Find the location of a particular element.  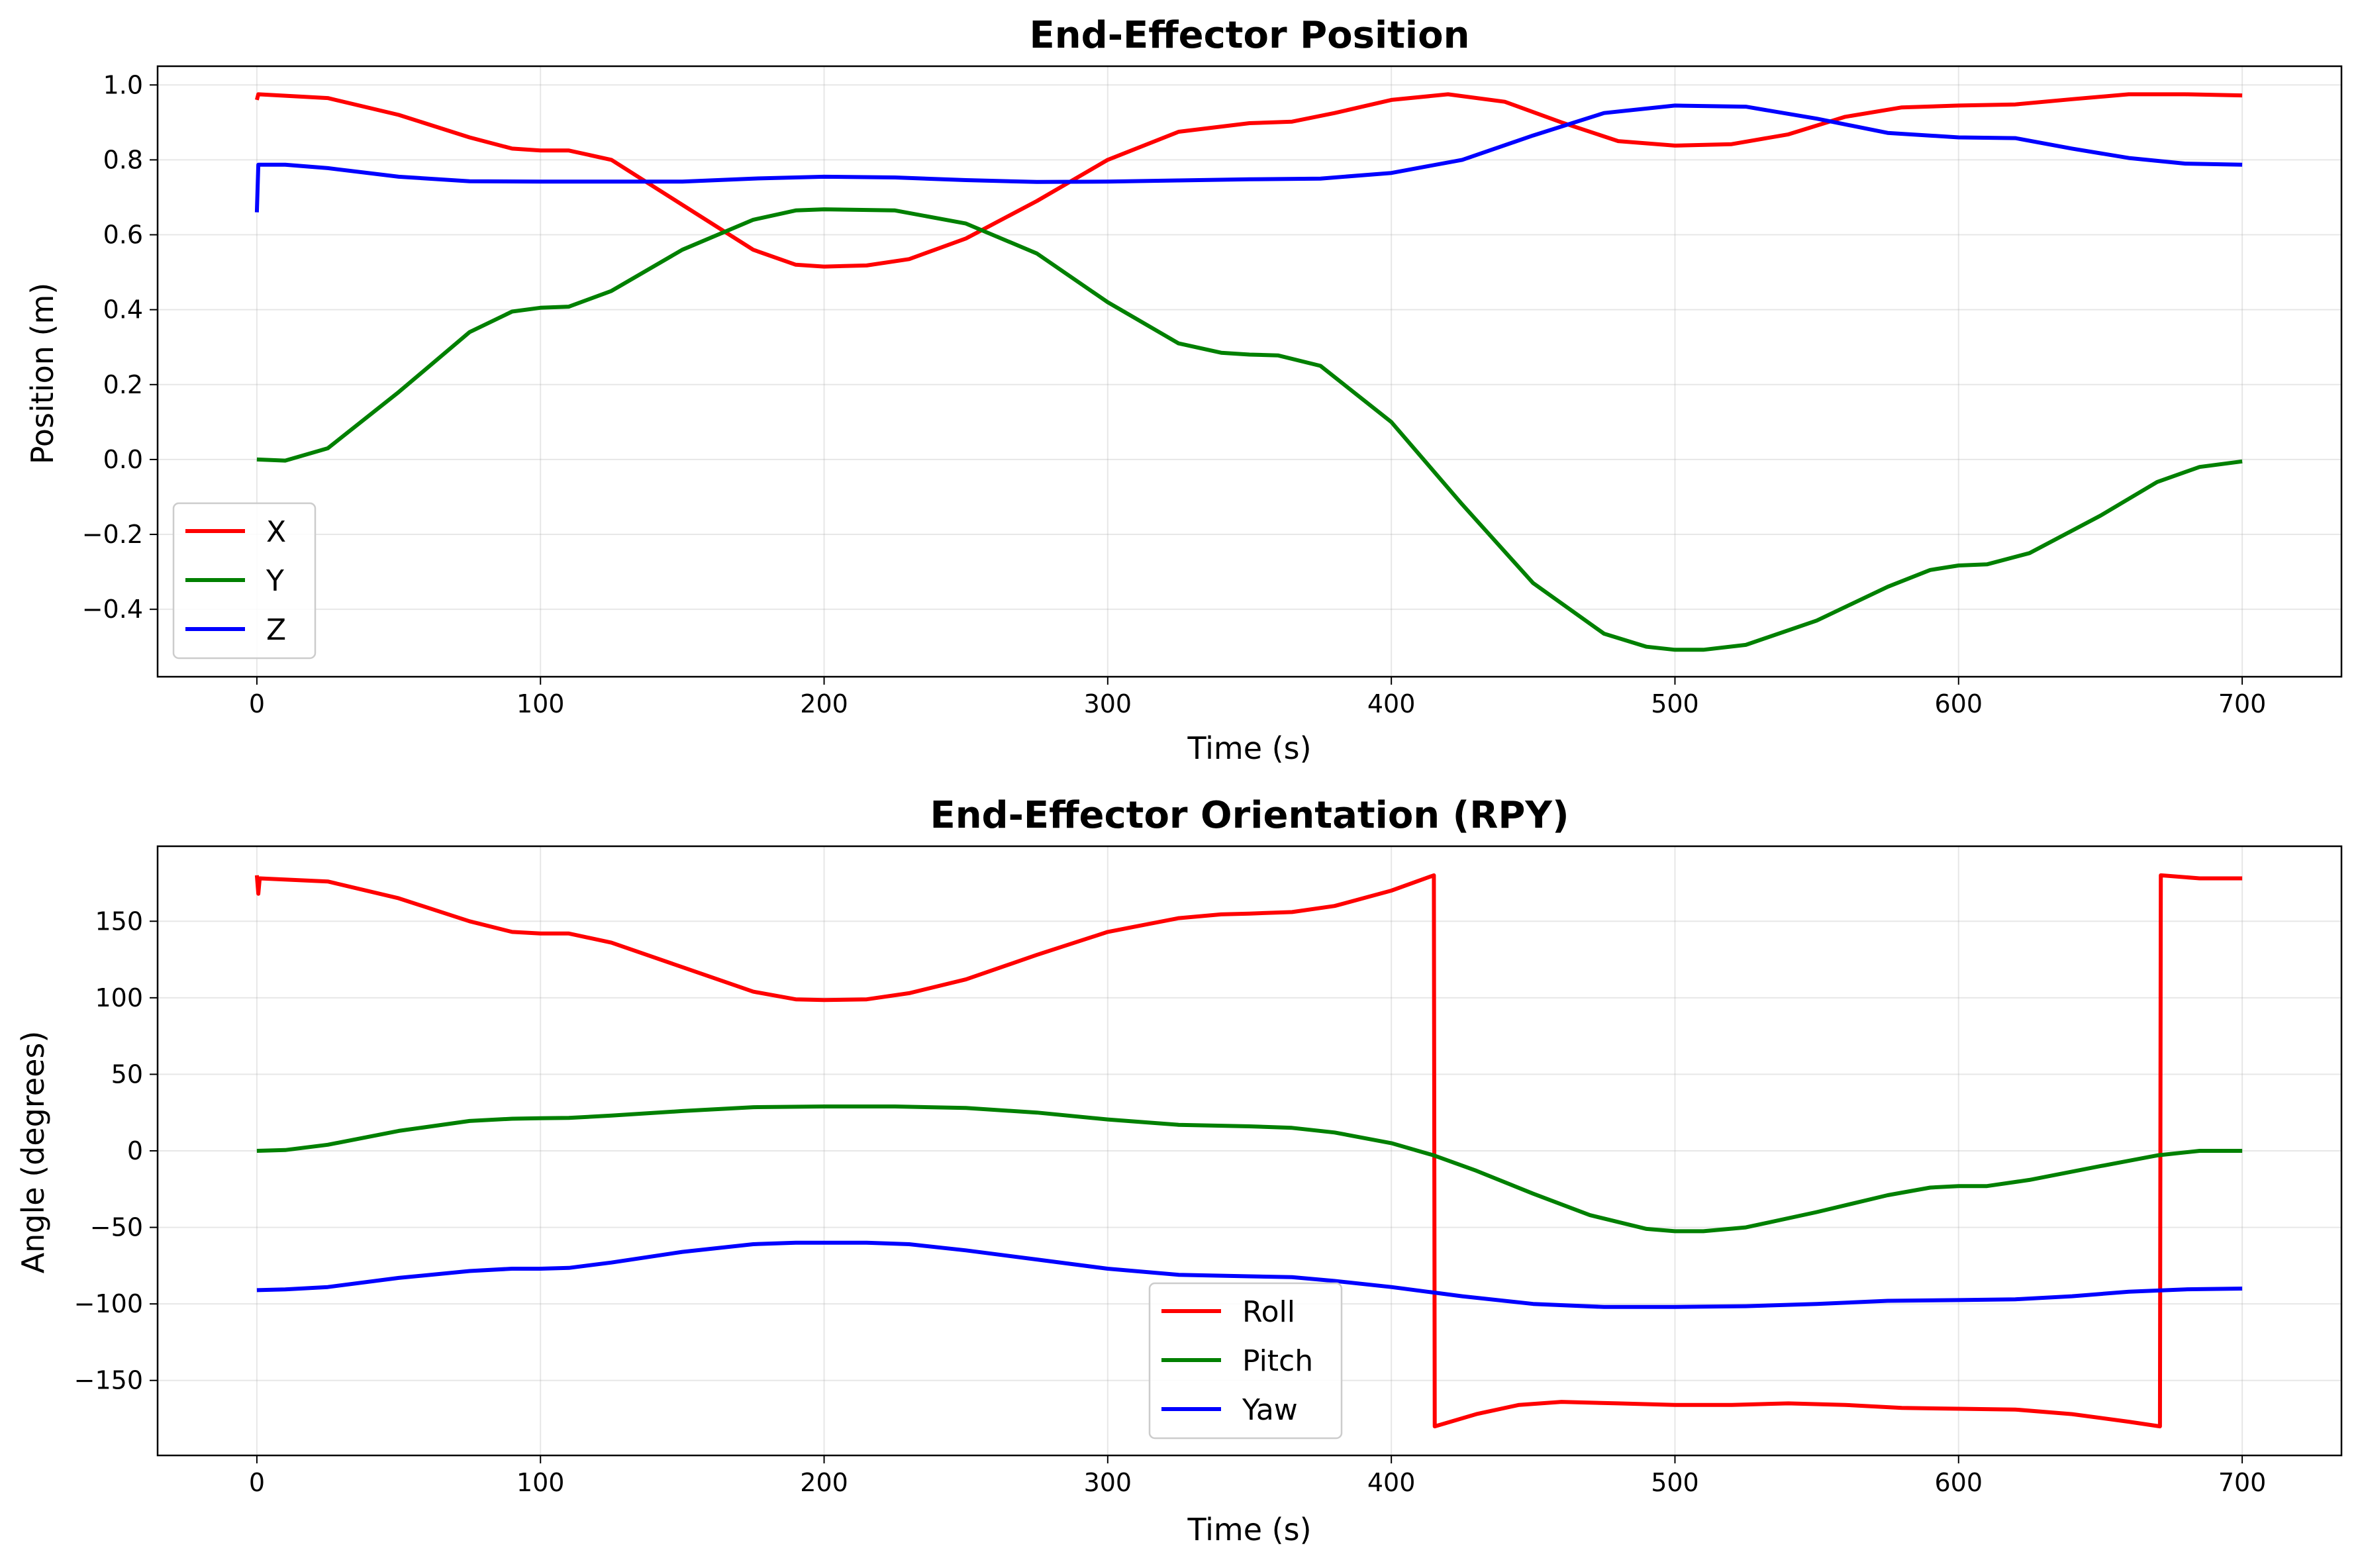

position-x-tick-label: 300 is located at coordinates (1108, 703).